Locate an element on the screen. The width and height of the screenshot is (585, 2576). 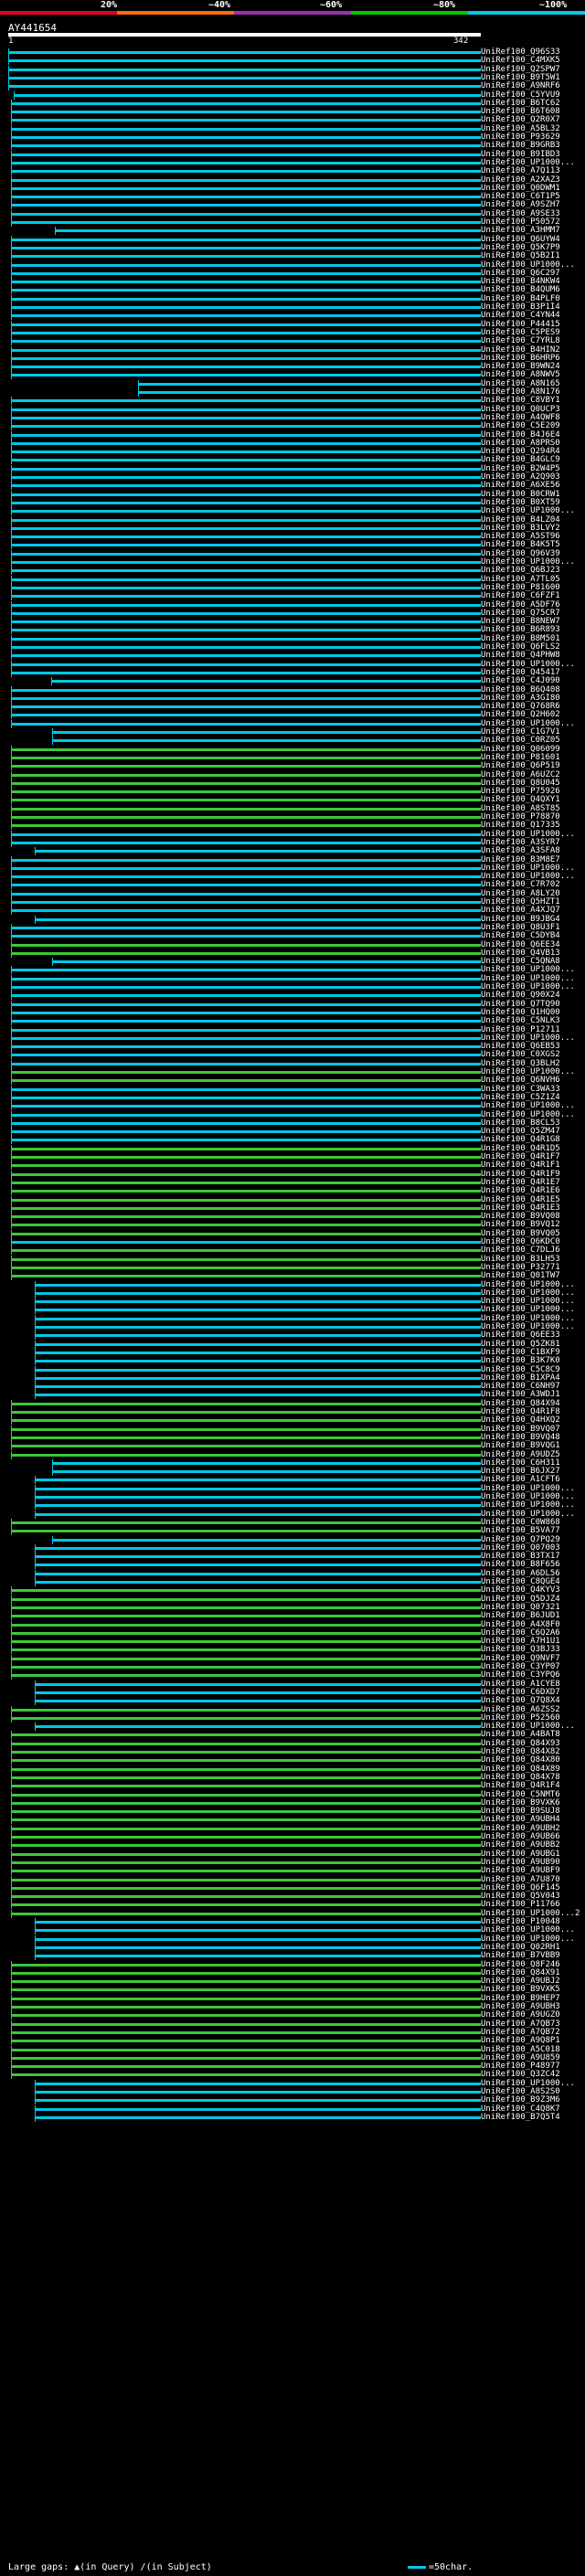
hit-row: UniRef100_Q5HZT1 is located at coordinates (293, 901).